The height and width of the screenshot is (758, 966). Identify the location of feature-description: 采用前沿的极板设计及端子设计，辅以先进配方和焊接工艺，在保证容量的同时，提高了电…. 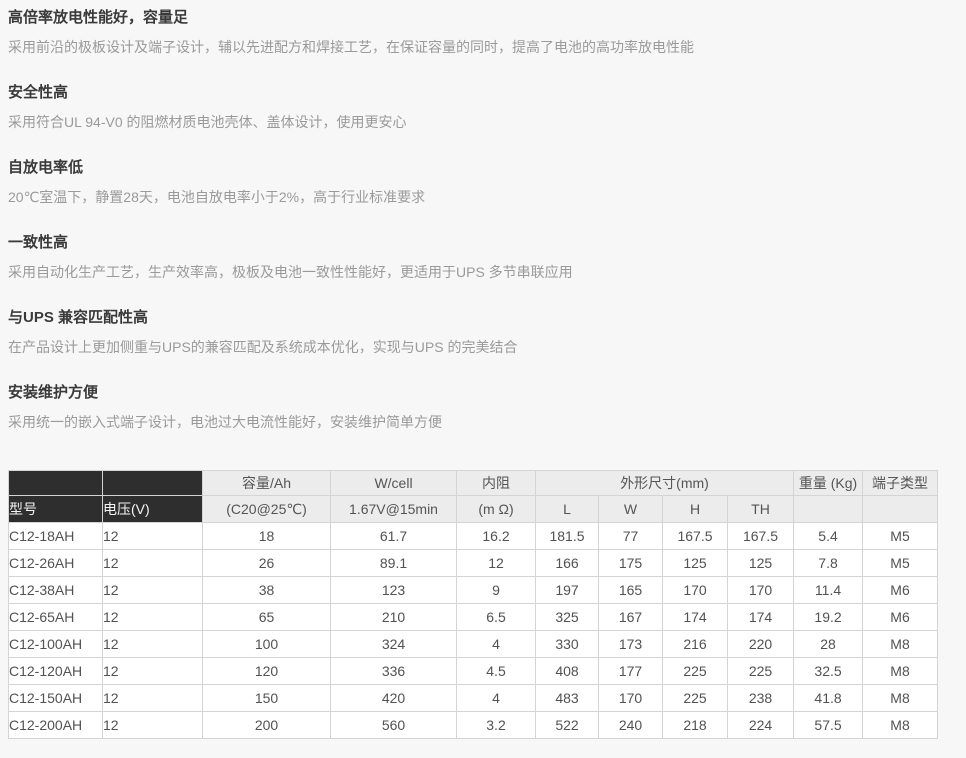
(351, 47).